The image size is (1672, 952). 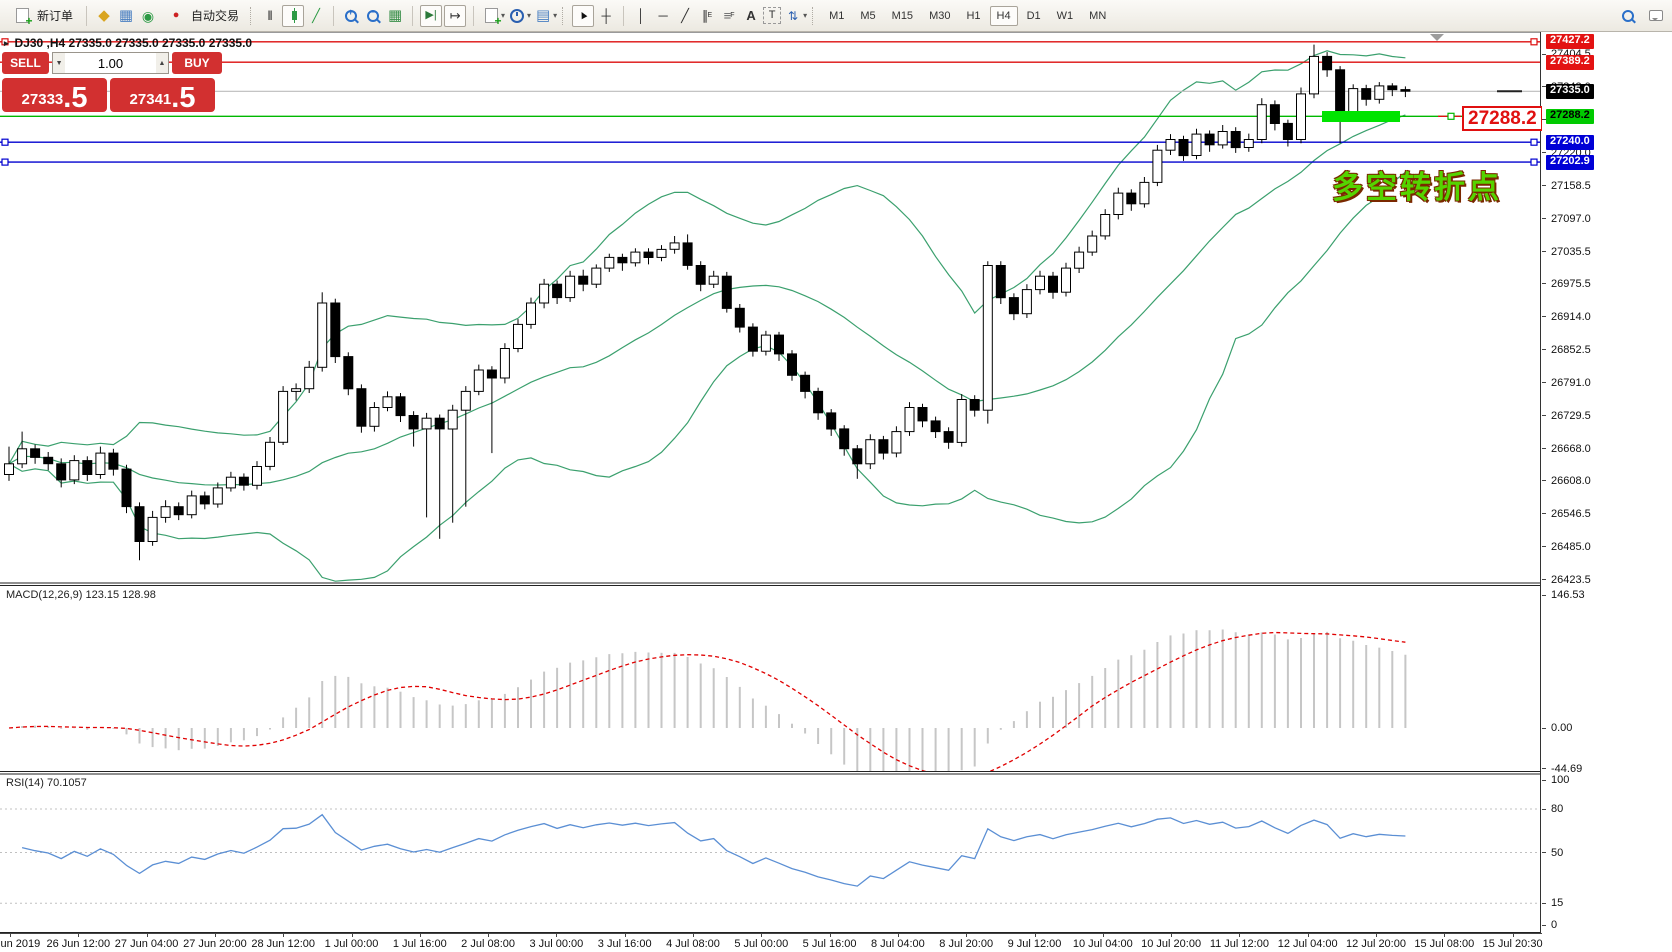 I want to click on search-icon, so click(x=1628, y=16).